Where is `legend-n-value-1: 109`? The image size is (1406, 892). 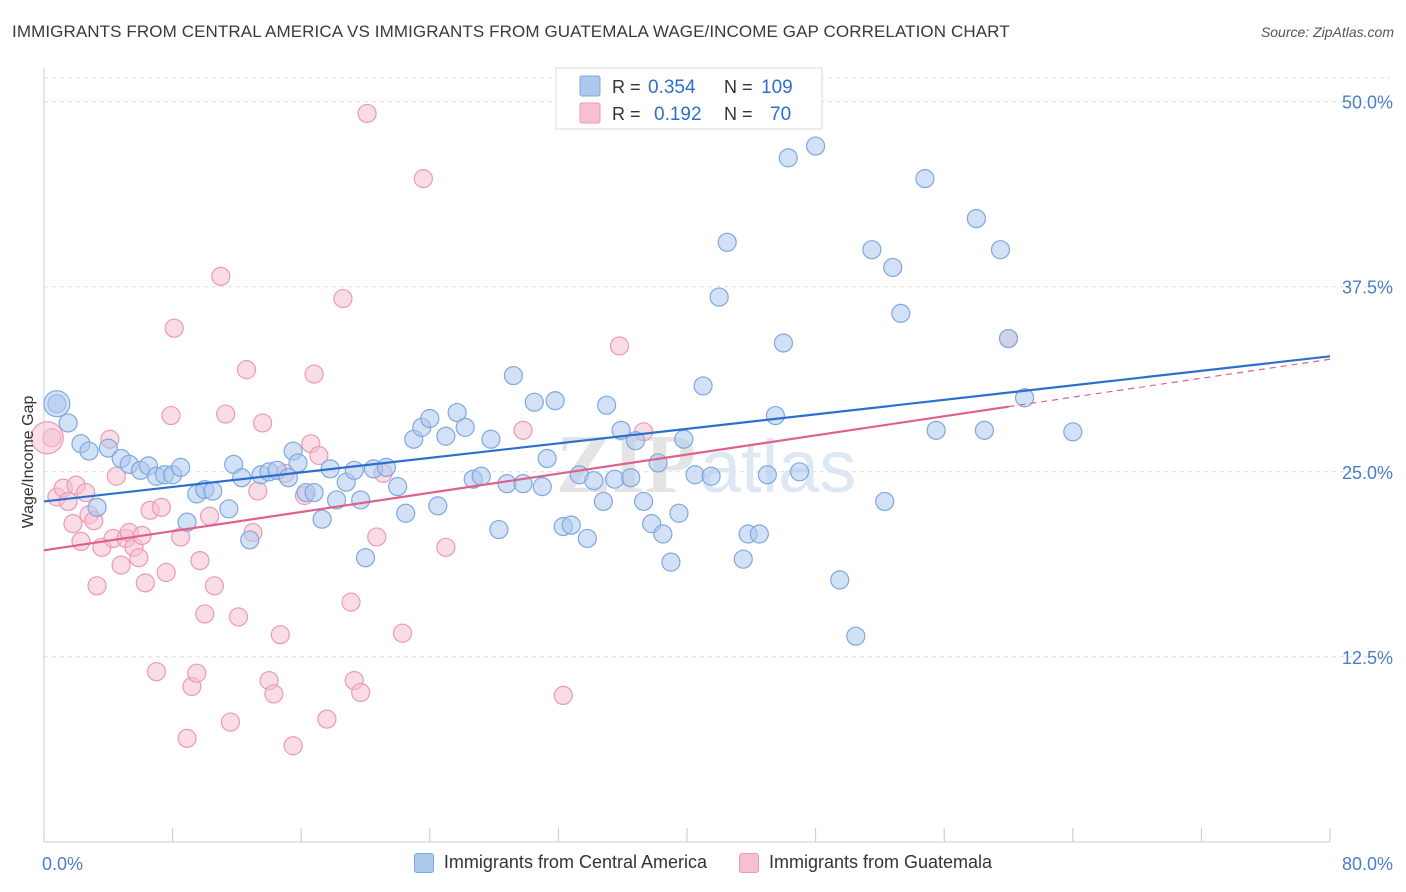
legend-n-value-1: 109 is located at coordinates (777, 87).